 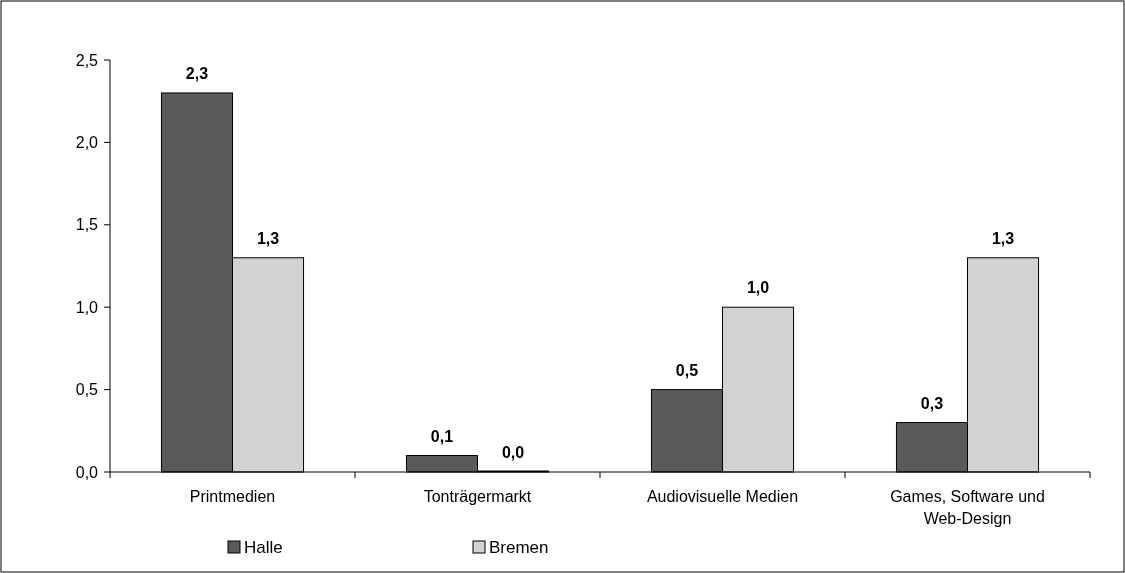 I want to click on y-tick-label: 2,0, so click(x=87, y=142).